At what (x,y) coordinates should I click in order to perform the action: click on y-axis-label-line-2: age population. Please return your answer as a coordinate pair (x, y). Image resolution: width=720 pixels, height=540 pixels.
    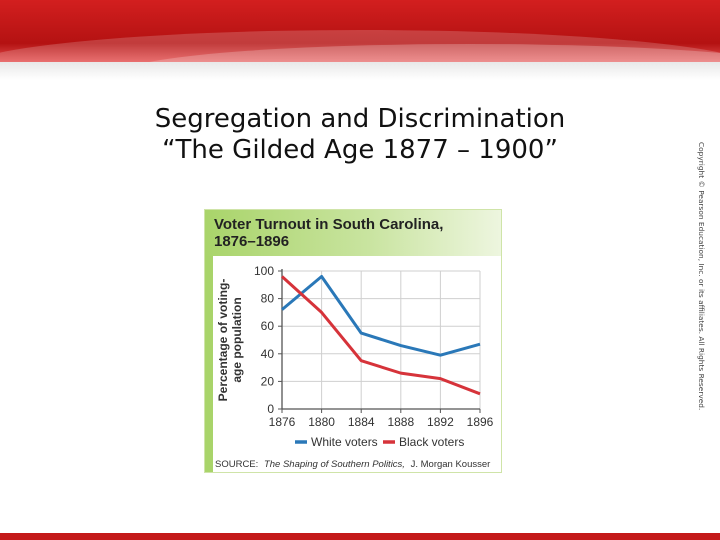
    Looking at the image, I should click on (237, 339).